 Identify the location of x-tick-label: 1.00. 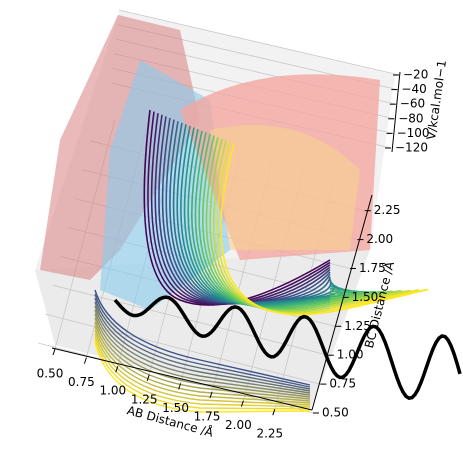
(112, 391).